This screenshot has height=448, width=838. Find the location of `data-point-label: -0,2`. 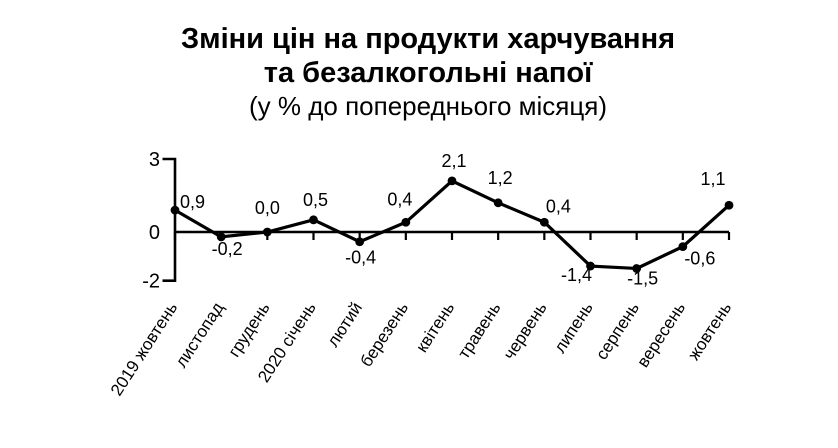

data-point-label: -0,2 is located at coordinates (227, 249).